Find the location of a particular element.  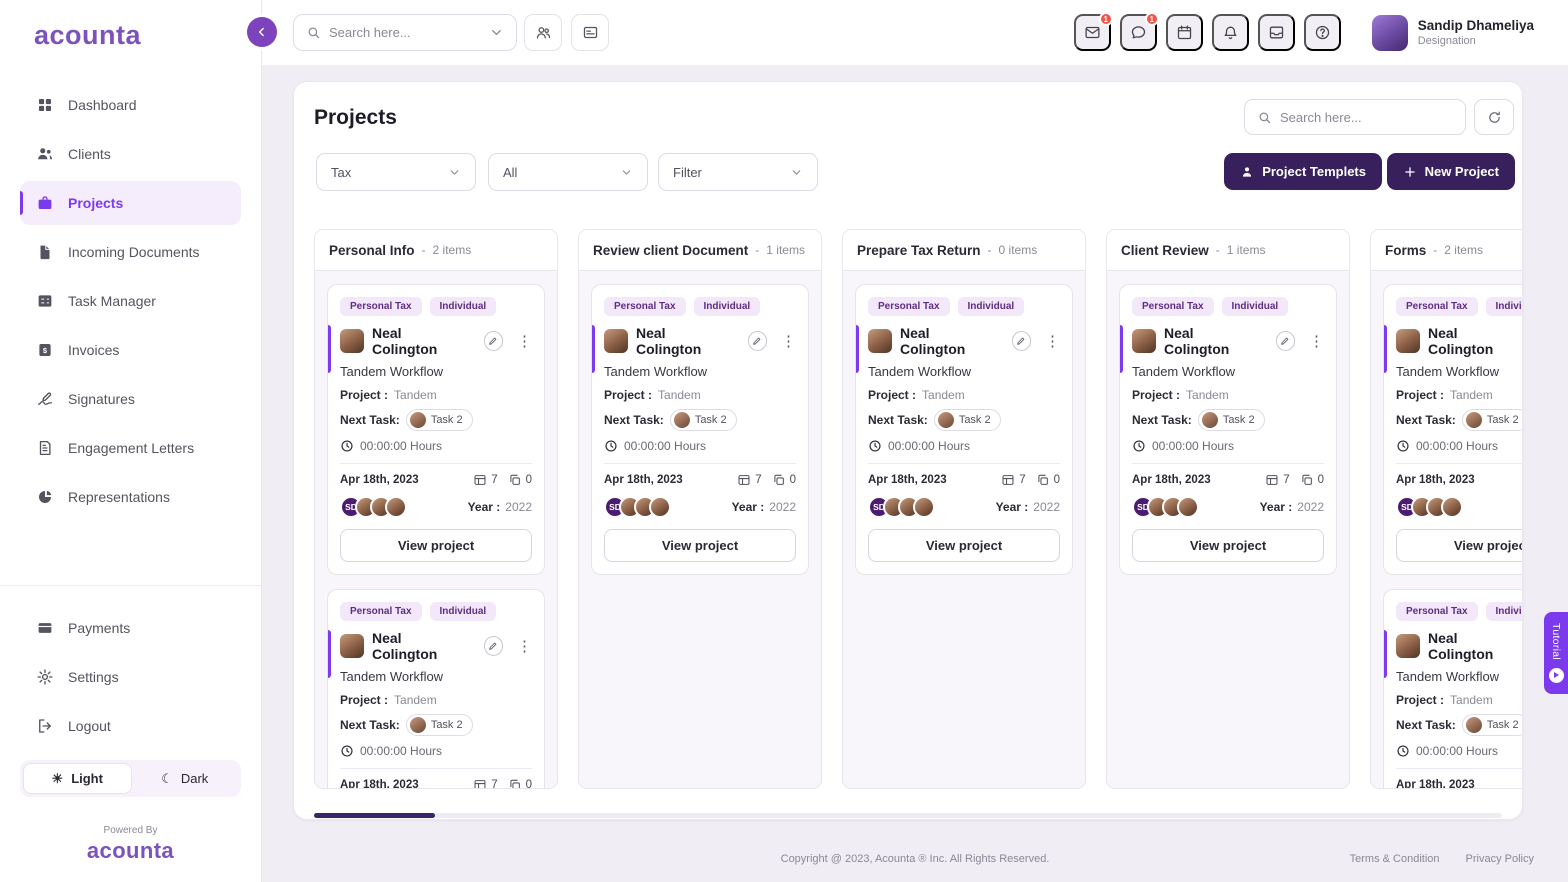

card-date: Apr 18th, 2023 is located at coordinates (1435, 480).